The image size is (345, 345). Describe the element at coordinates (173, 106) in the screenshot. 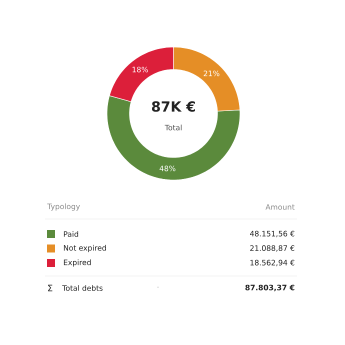

I see `text: 87K €` at that location.